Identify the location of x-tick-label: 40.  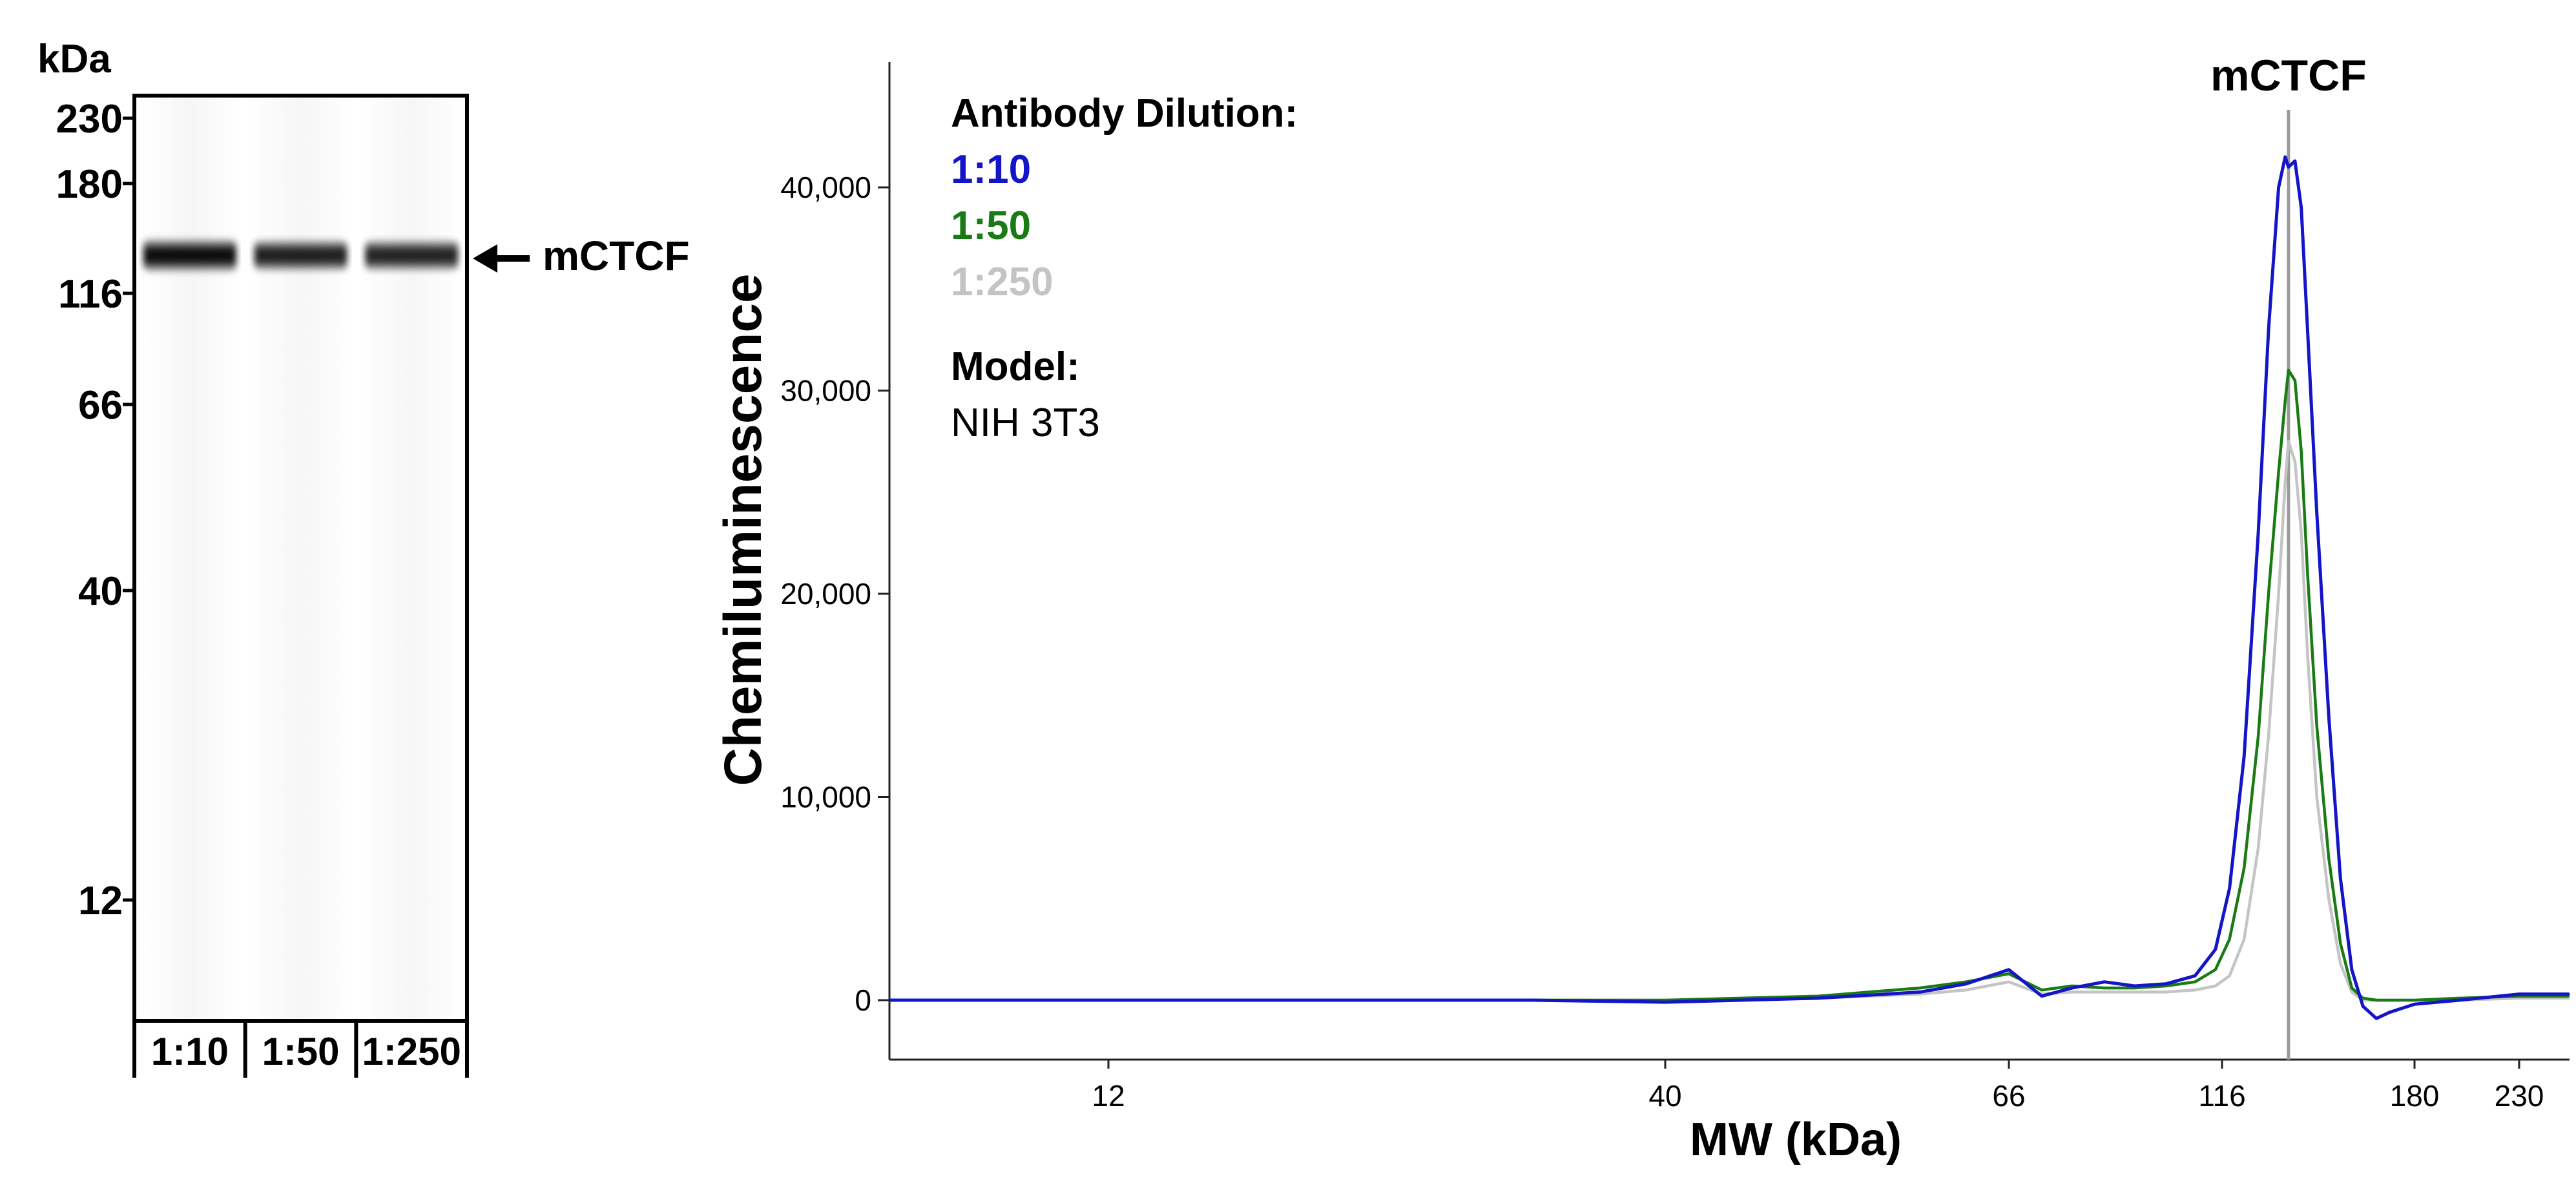
(1664, 1096).